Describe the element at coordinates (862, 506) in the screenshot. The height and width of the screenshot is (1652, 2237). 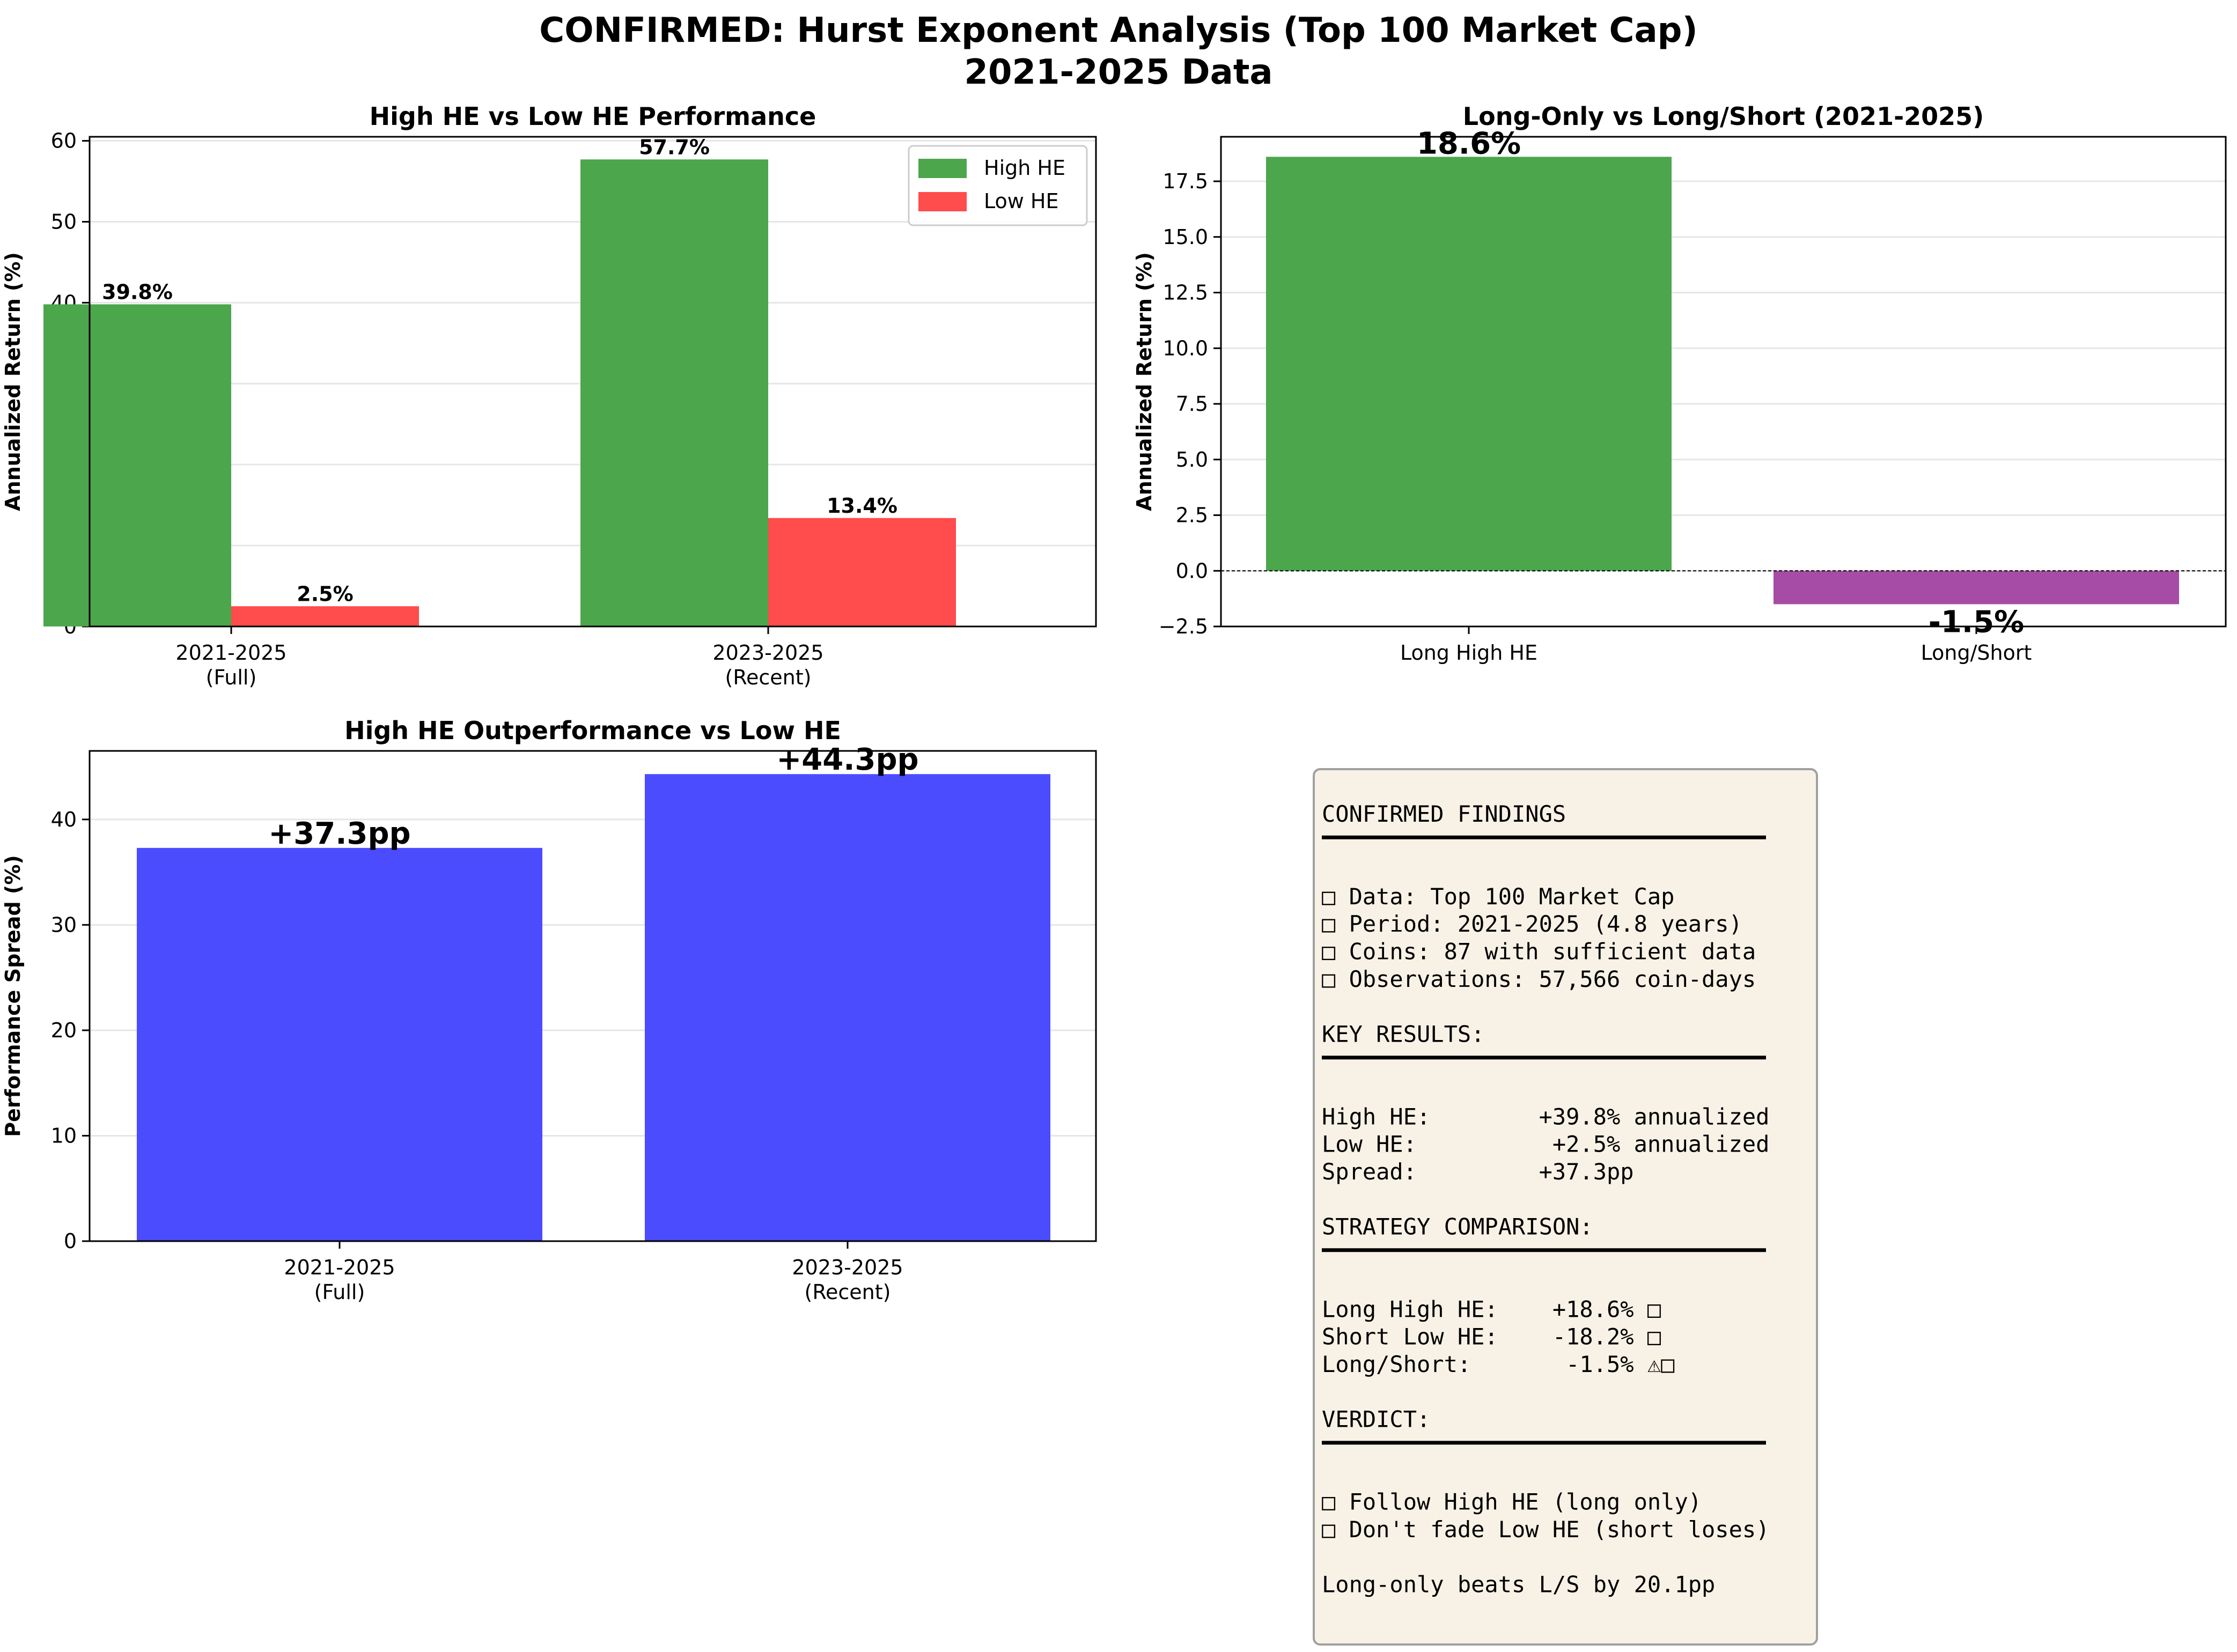
I see `data-label: 13.4%` at that location.